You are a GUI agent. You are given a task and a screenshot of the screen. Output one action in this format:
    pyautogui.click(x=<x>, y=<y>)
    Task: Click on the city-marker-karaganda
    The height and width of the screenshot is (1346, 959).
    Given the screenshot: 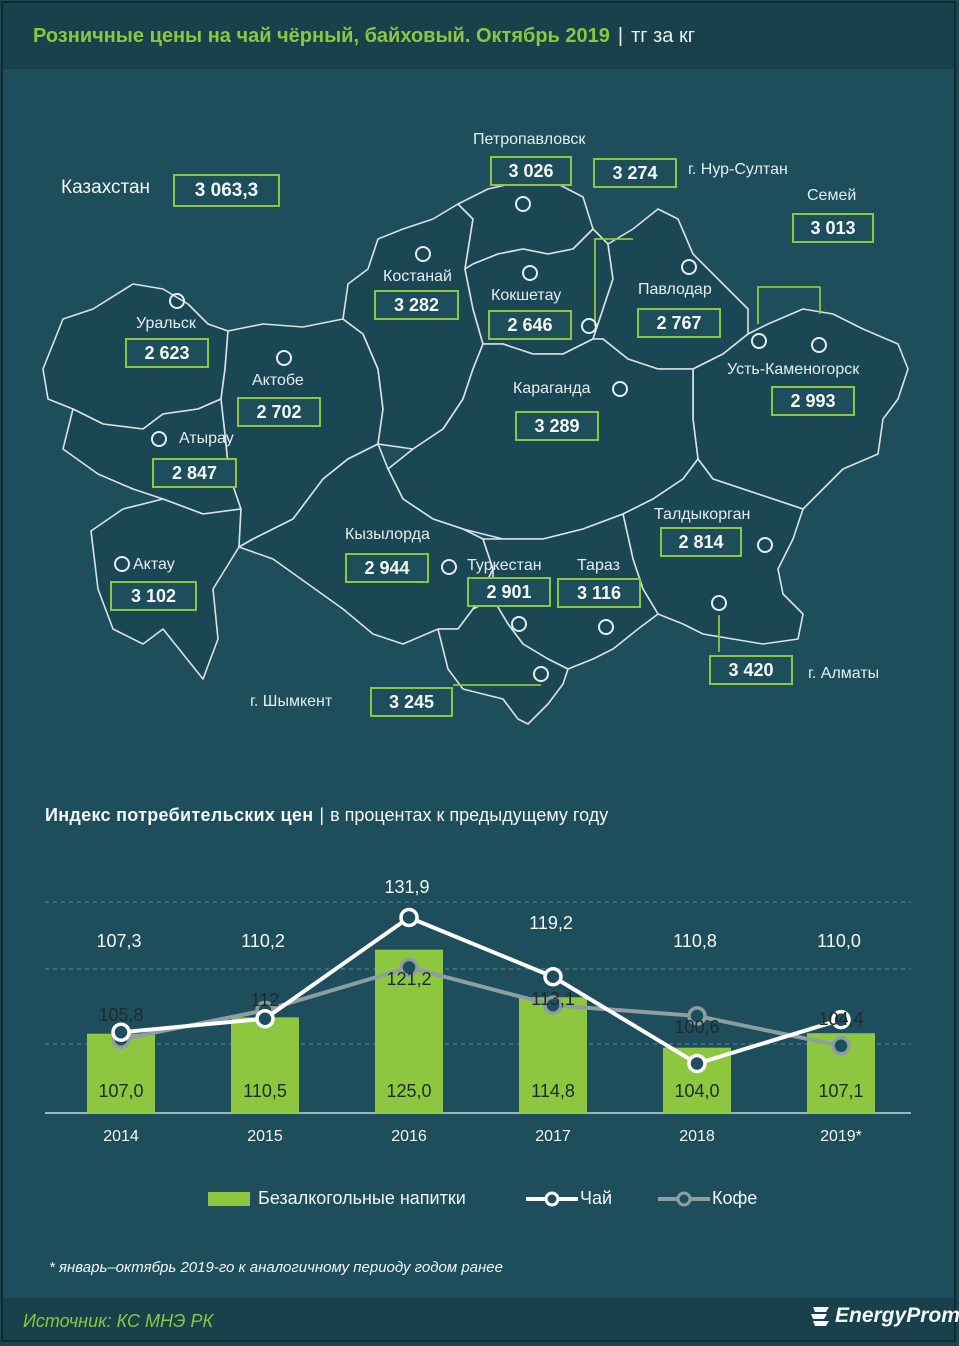 What is the action you would take?
    pyautogui.click(x=620, y=389)
    